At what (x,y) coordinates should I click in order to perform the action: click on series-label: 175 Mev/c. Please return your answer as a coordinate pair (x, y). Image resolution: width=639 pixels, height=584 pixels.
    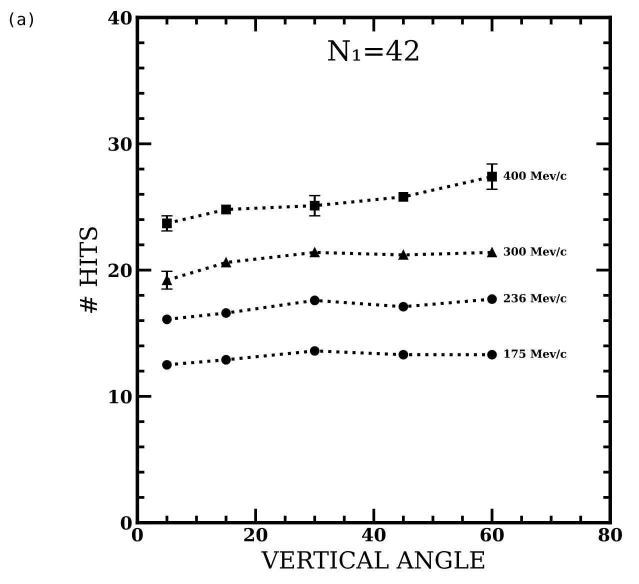
    Looking at the image, I should click on (535, 354).